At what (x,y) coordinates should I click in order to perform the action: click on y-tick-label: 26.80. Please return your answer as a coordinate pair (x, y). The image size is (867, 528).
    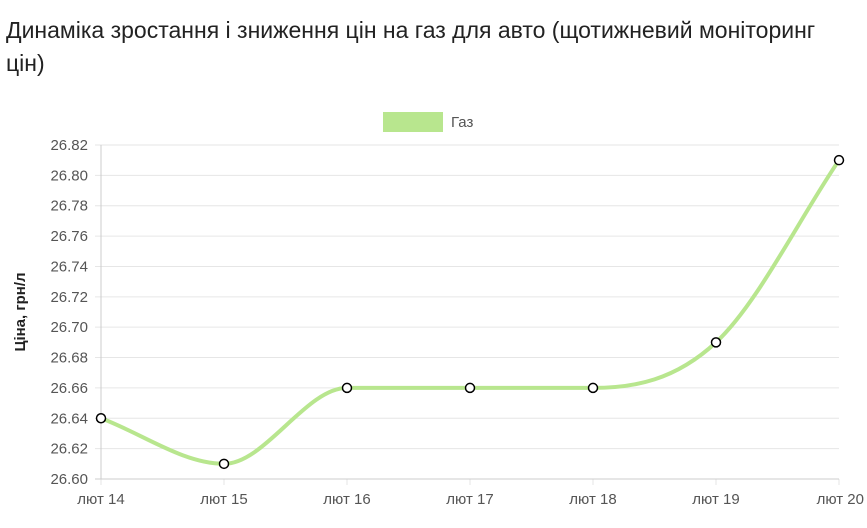
    Looking at the image, I should click on (69, 175).